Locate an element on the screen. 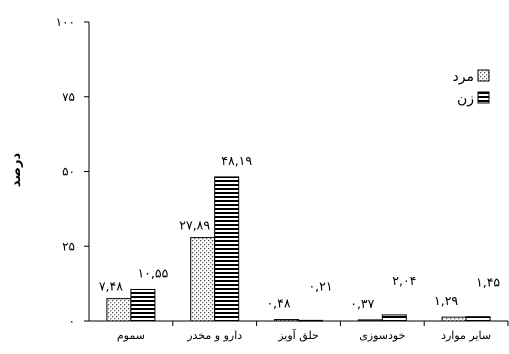  x-axis-ticks: سموم دارو و مخدر حلق آویز خودسوزی سایر موارد is located at coordinates (313, 332).